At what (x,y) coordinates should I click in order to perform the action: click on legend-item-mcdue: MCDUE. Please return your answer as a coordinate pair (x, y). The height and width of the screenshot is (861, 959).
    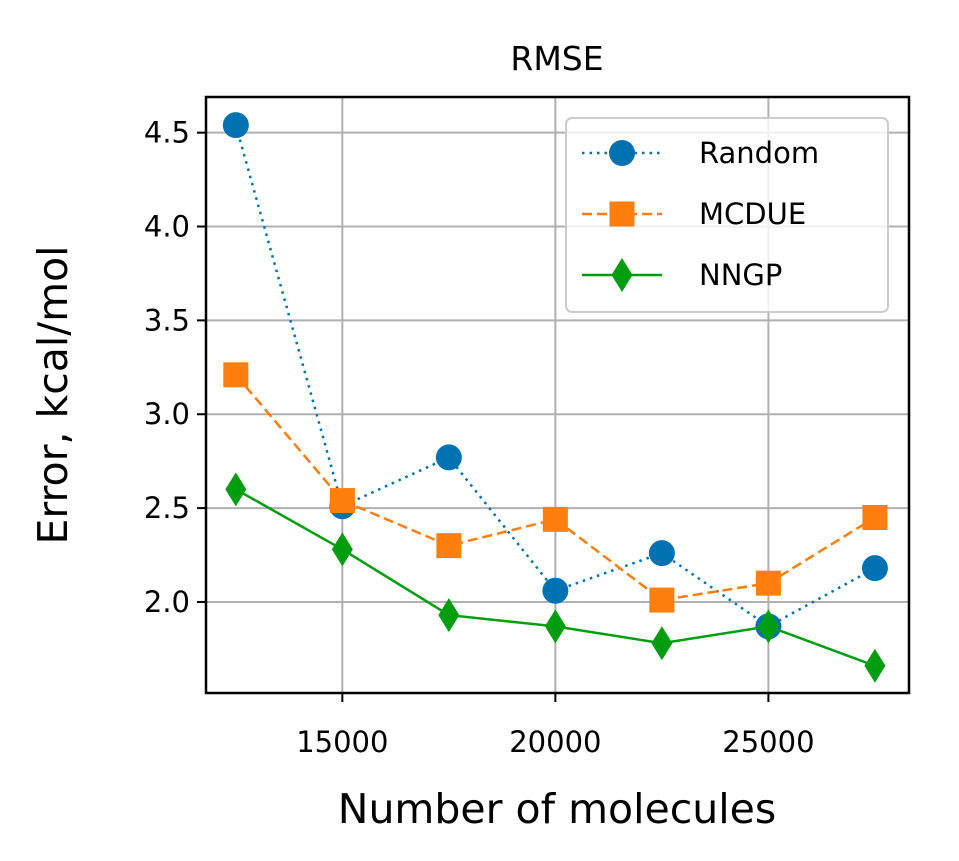
    Looking at the image, I should click on (694, 214).